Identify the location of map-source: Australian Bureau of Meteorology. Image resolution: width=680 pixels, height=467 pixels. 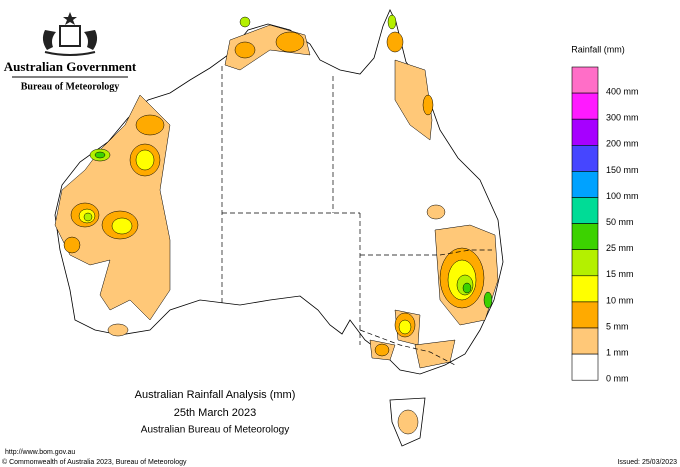
(215, 430).